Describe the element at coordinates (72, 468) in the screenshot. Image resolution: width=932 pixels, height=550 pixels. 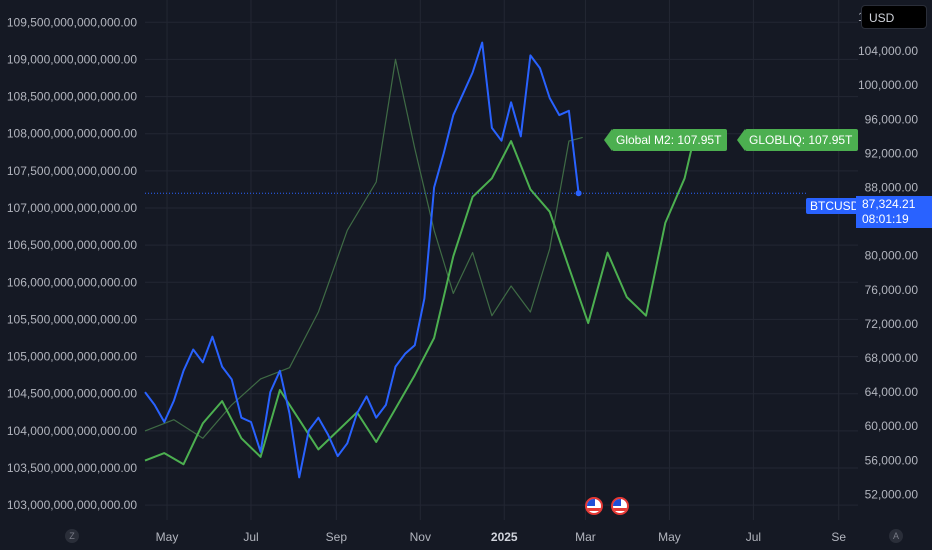
I see `left-axis-tick-label: 103,500,000,000,000.00` at that location.